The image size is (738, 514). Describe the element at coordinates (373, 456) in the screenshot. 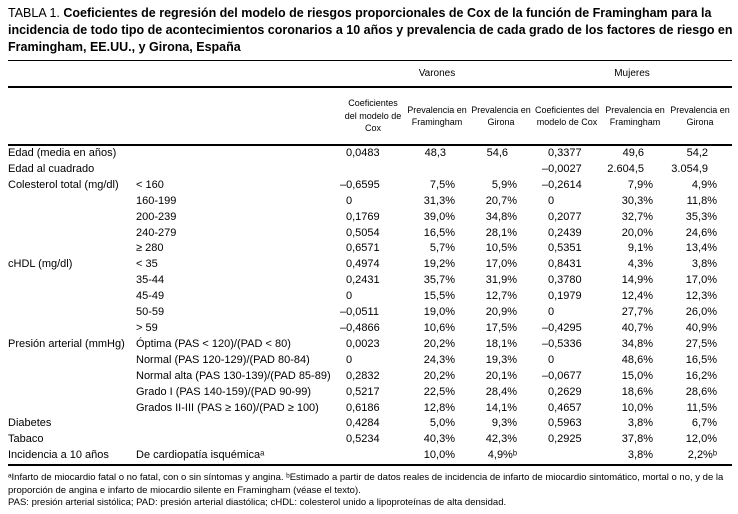

I see `coef-varones-cell` at that location.